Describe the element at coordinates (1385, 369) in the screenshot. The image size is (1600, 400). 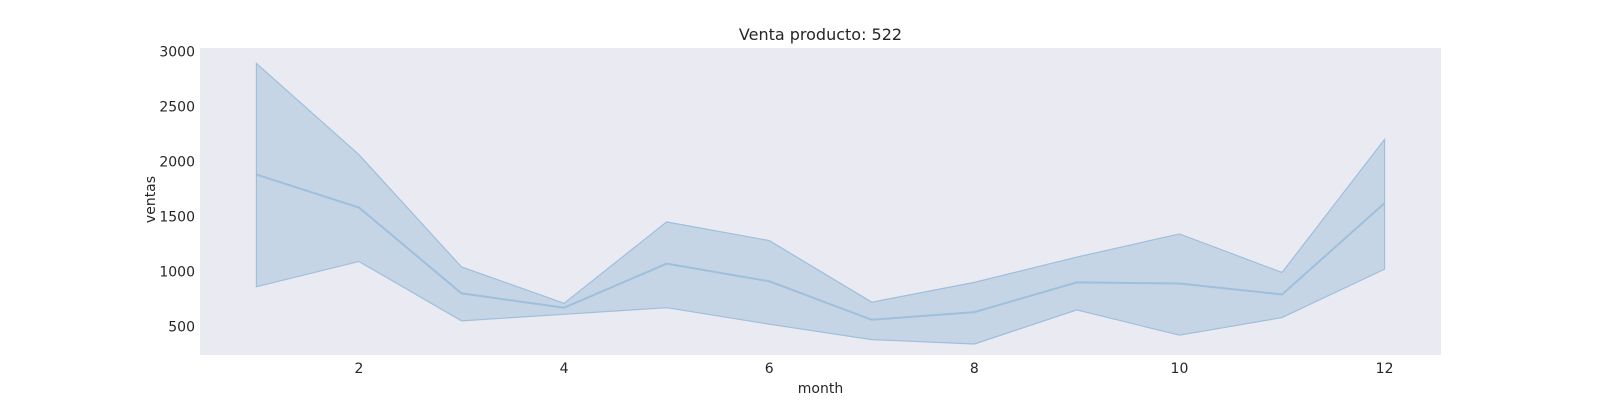
I see `x-tick-label: 12` at that location.